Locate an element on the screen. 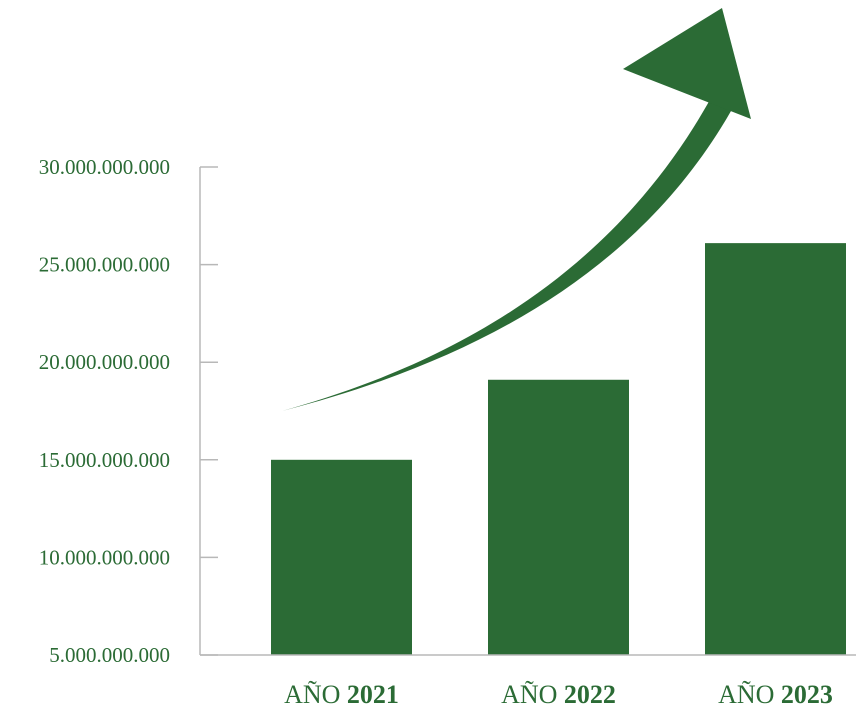 The height and width of the screenshot is (710, 858). x-category-label: AÑO 2022 is located at coordinates (558, 694).